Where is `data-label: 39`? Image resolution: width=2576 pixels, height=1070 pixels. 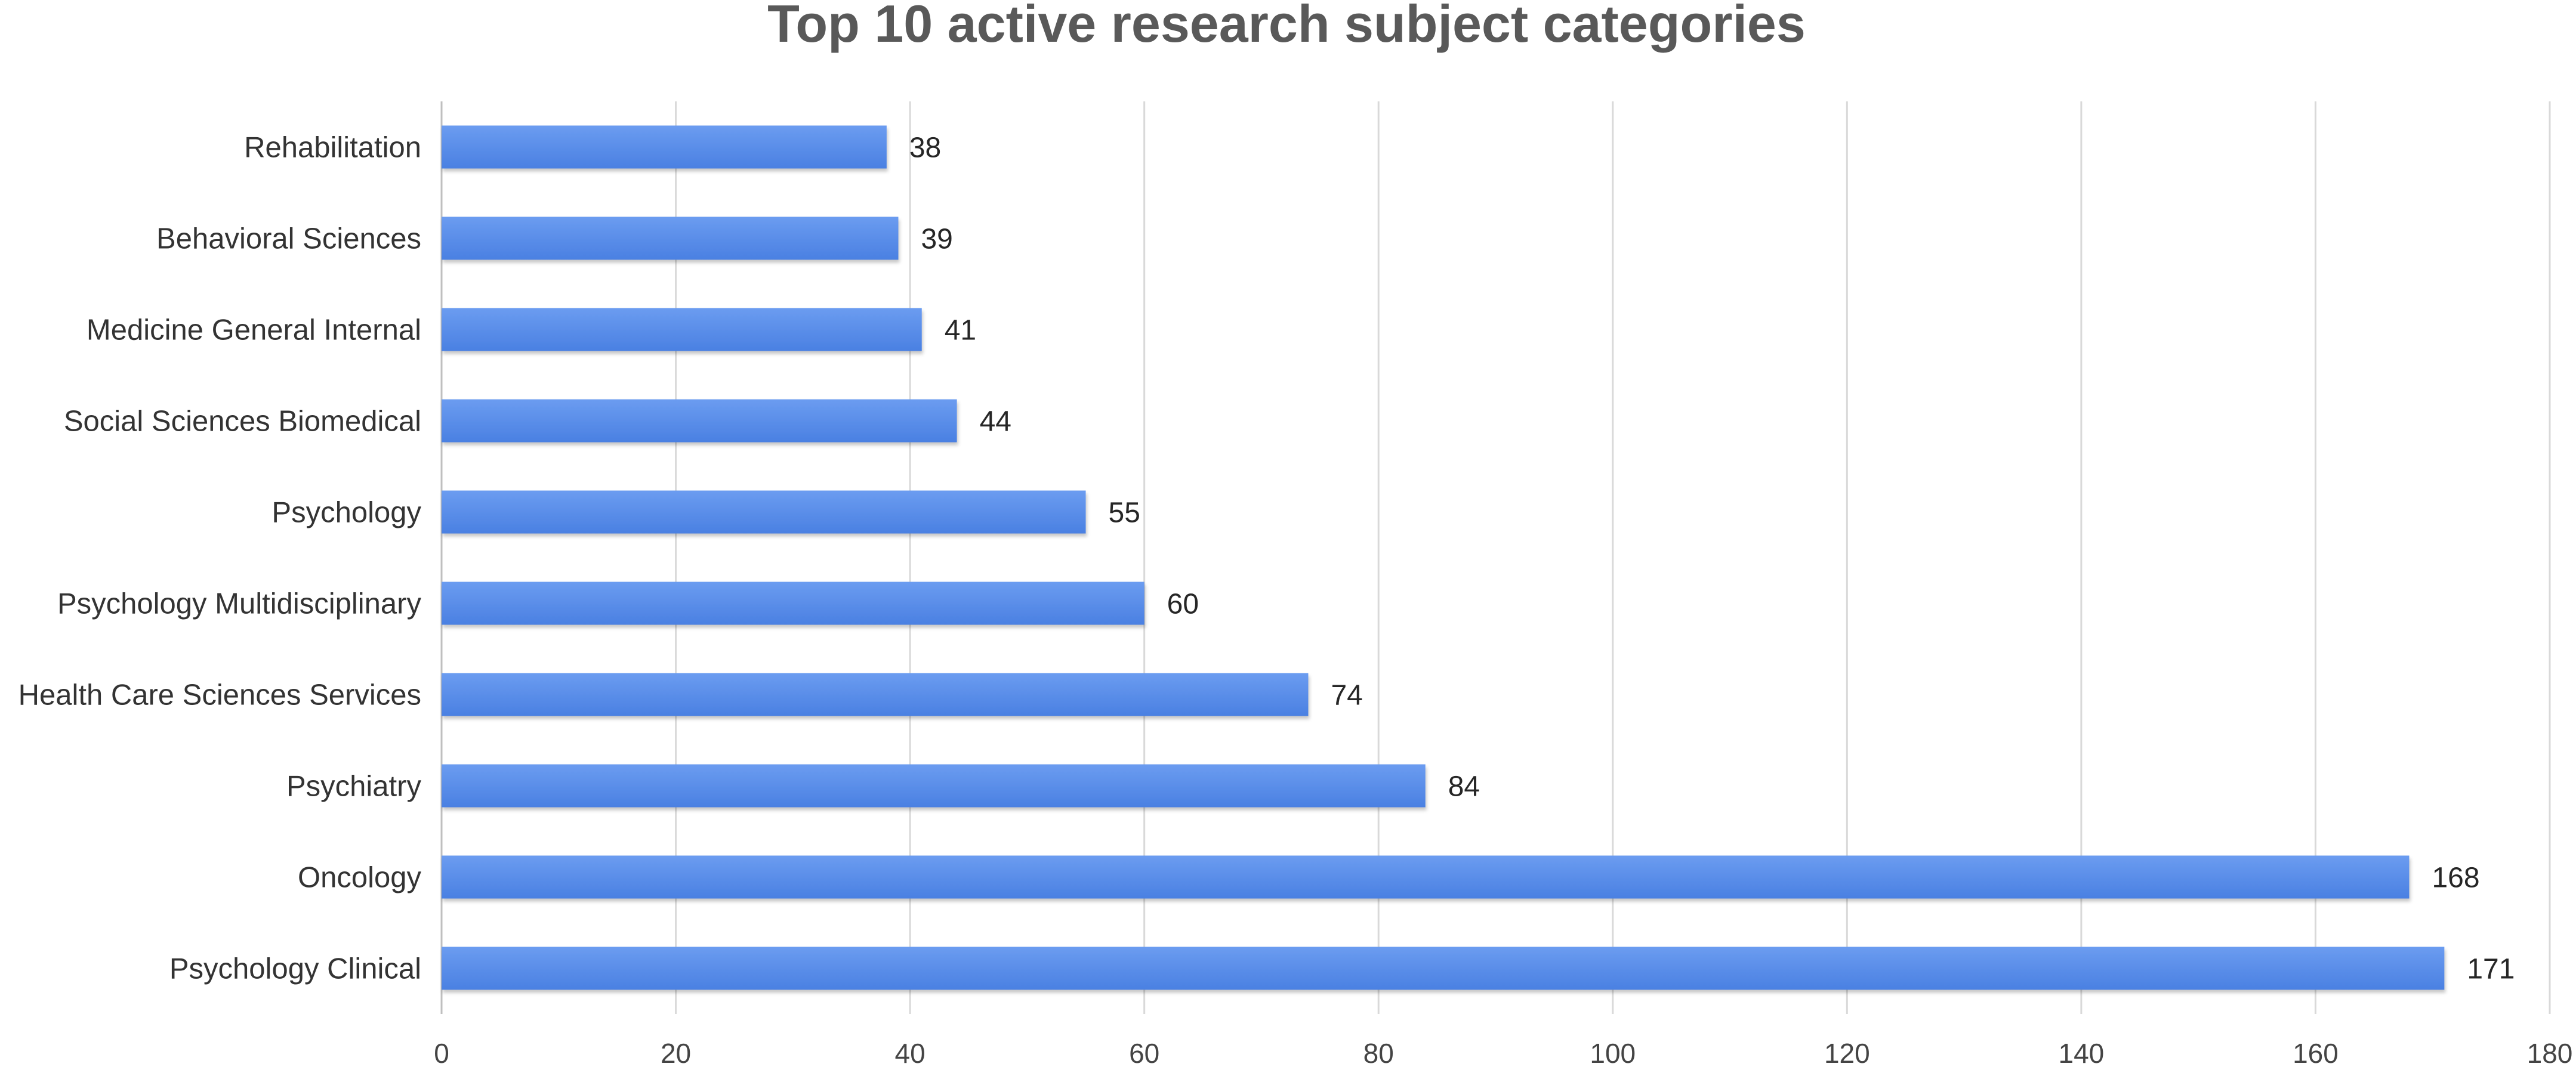 data-label: 39 is located at coordinates (937, 239).